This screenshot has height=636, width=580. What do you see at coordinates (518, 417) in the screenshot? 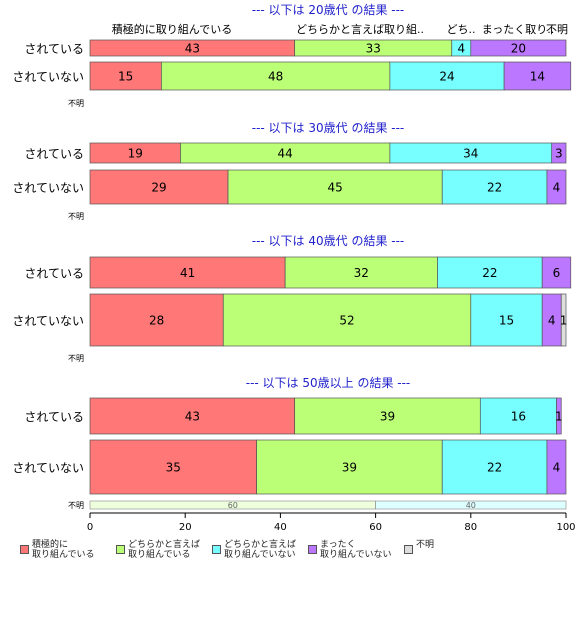
I see `data-label: 16` at bounding box center [518, 417].